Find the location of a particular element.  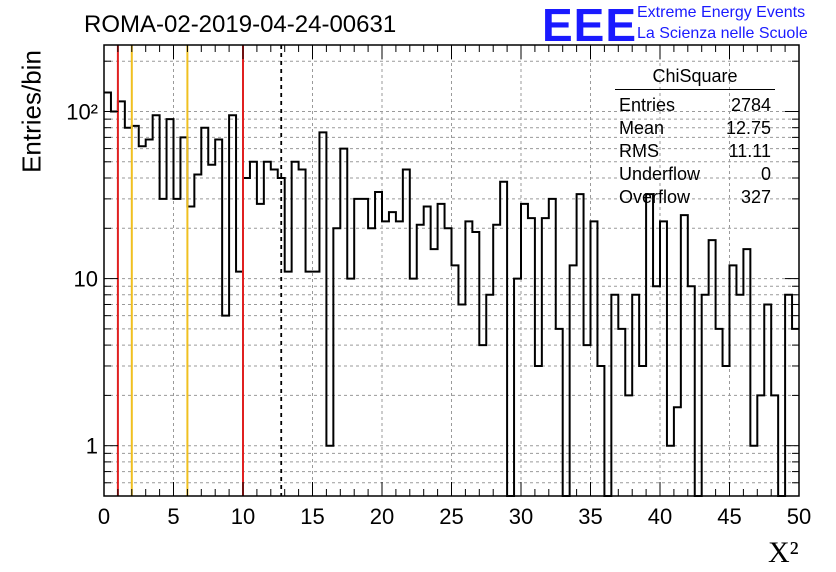

stats-value: 2784 is located at coordinates (750, 105).